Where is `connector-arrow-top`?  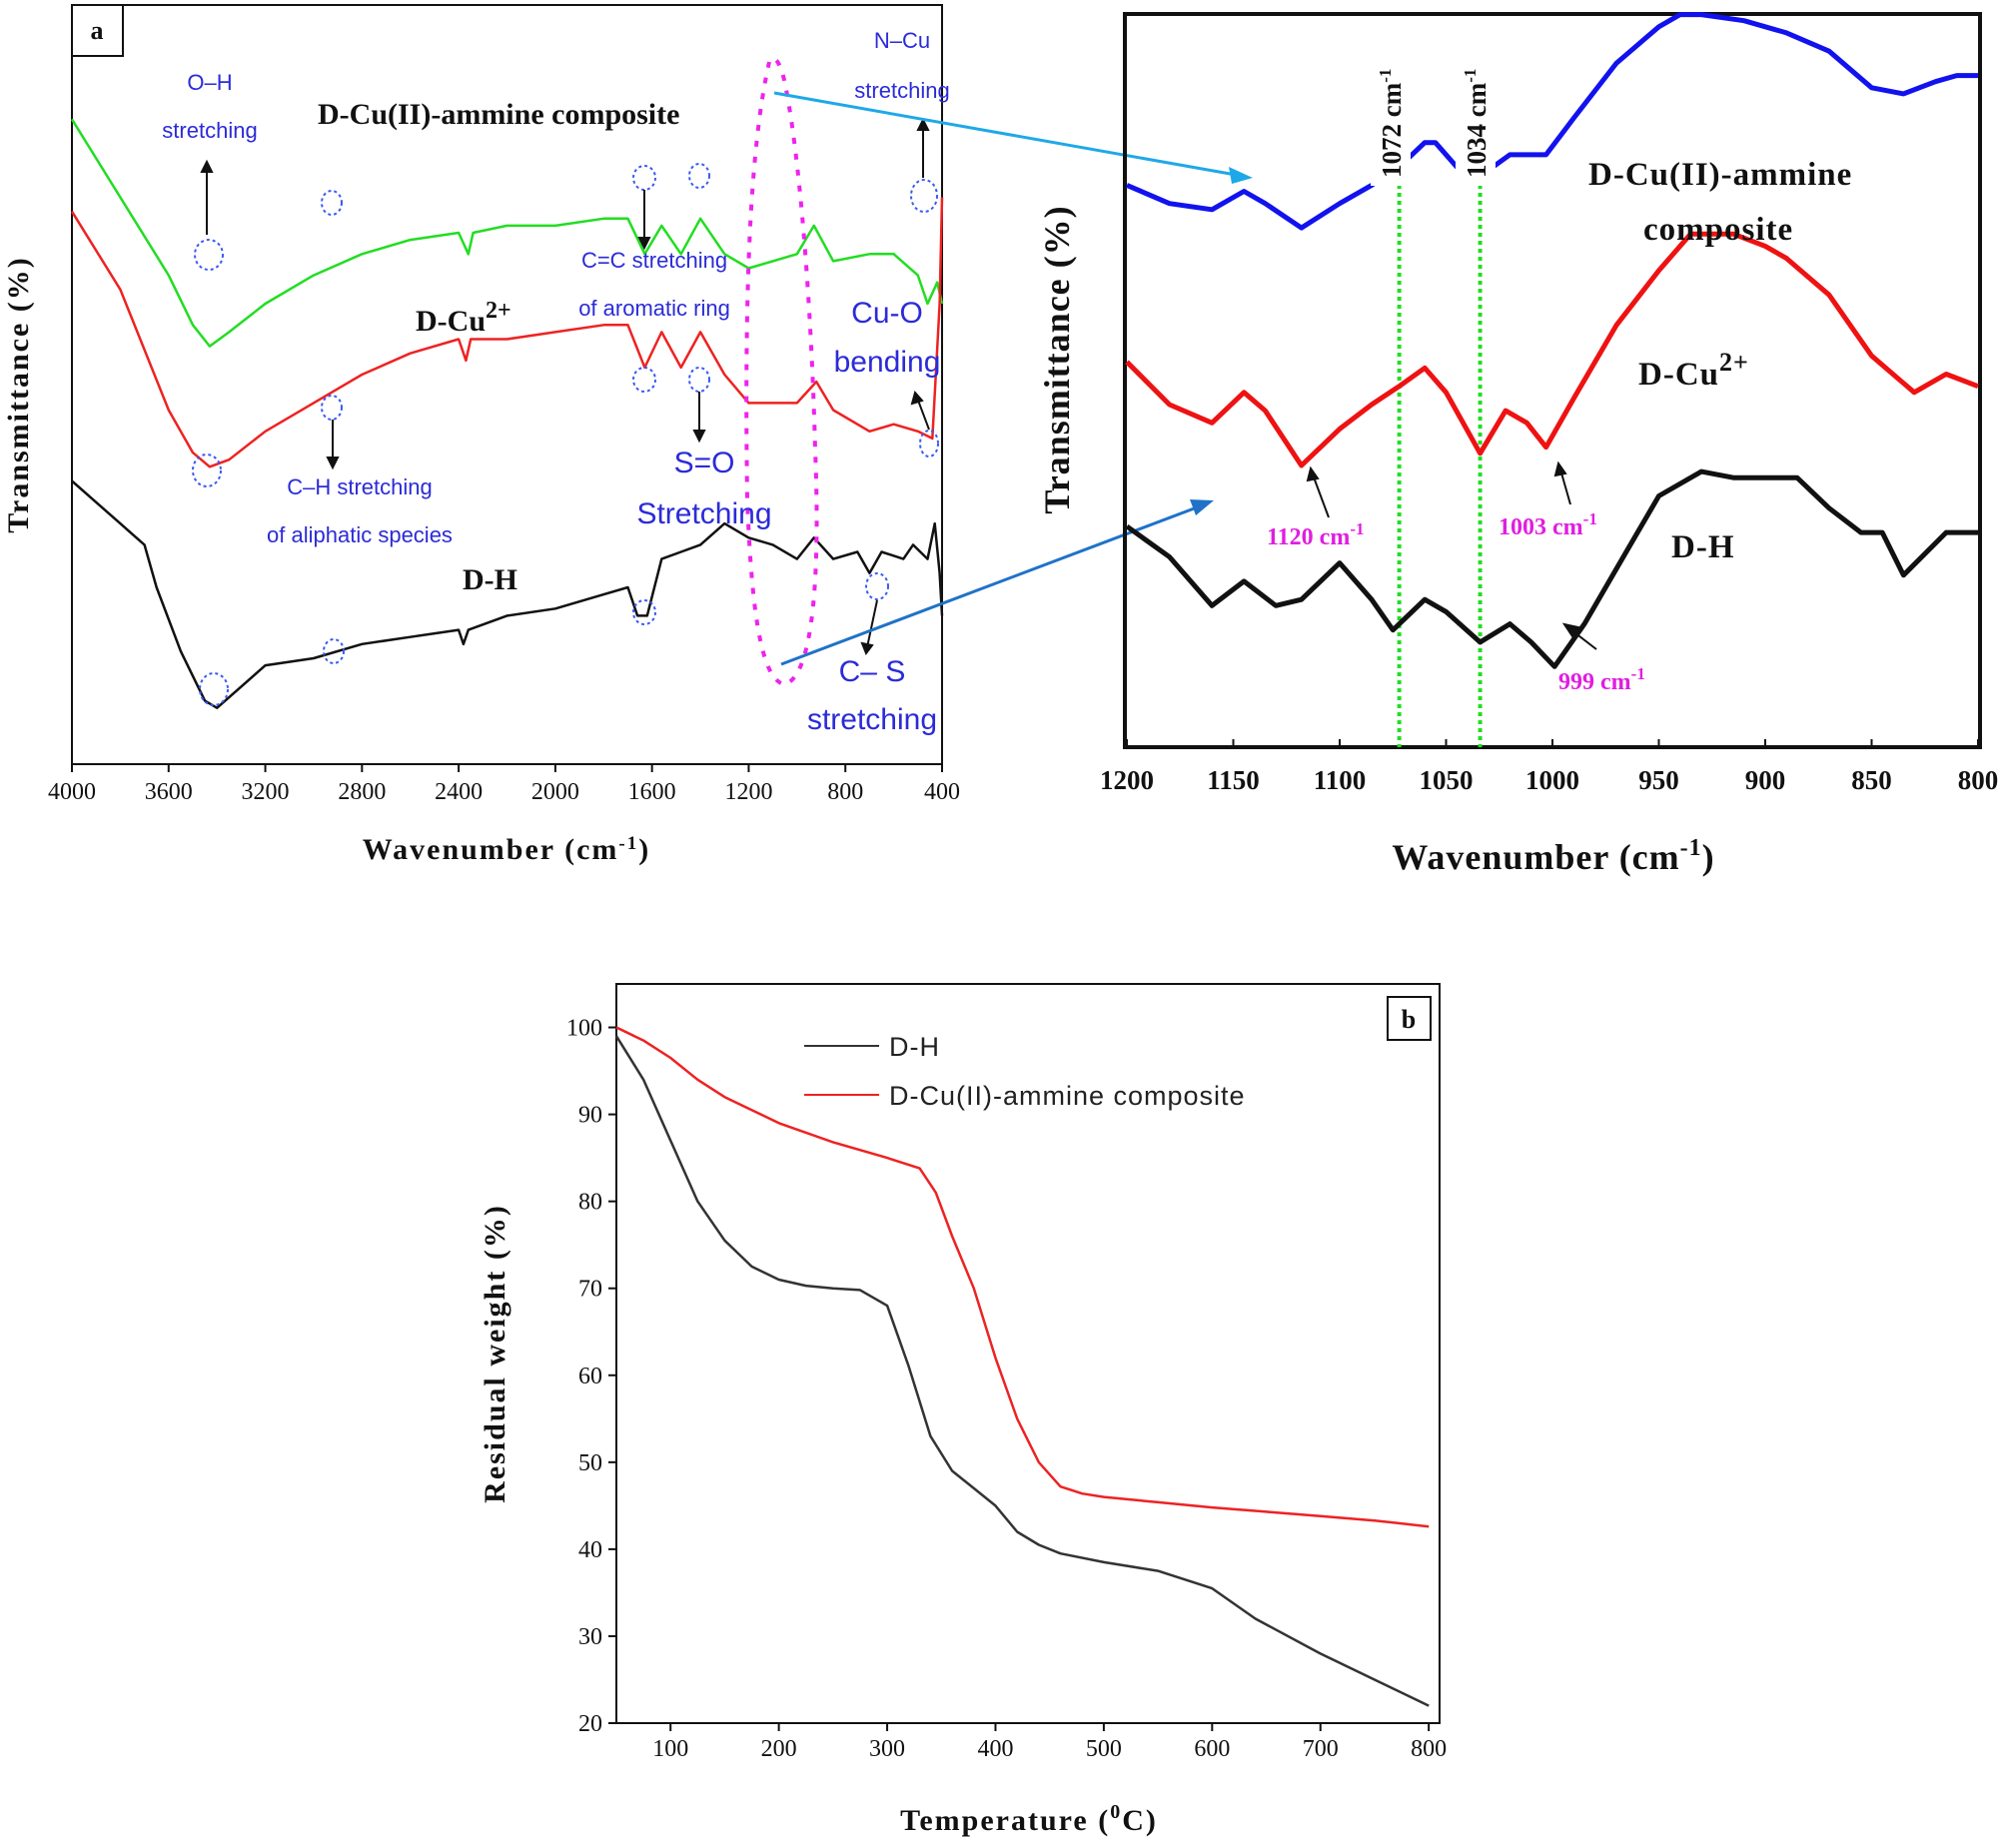
connector-arrow-top is located at coordinates (1005, 134).